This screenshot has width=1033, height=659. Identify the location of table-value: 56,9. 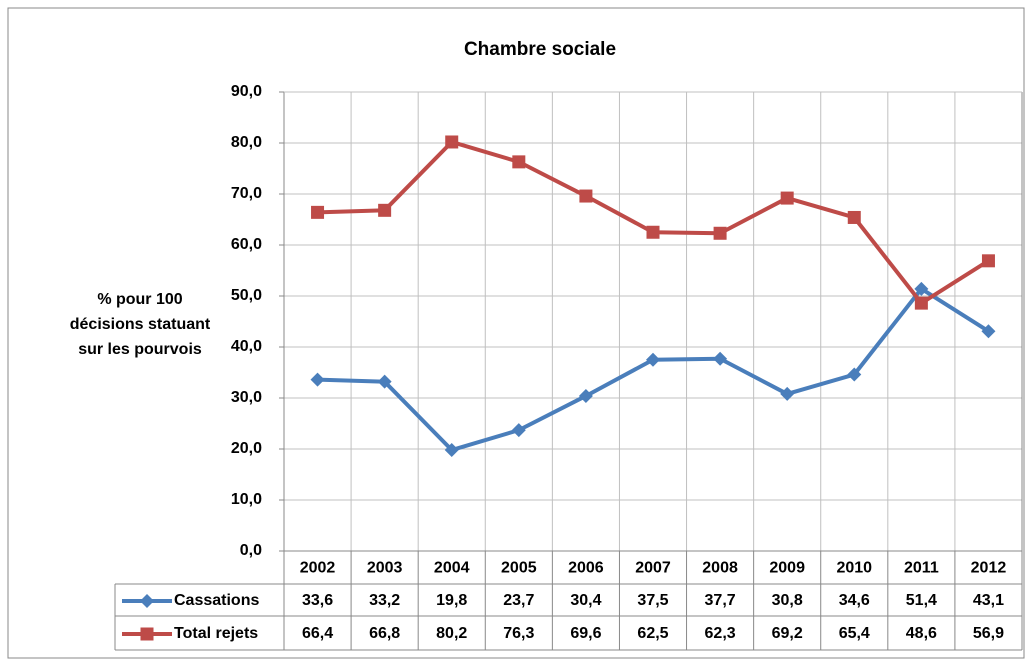
(988, 633).